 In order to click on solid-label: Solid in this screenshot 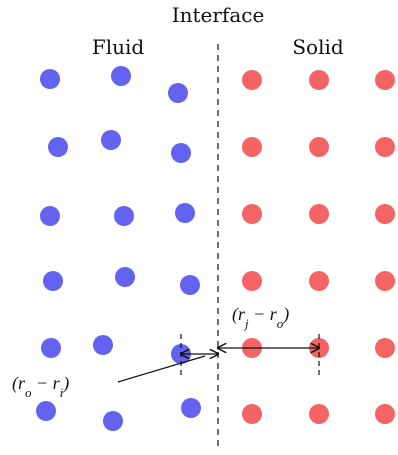, I will do `click(318, 47)`.